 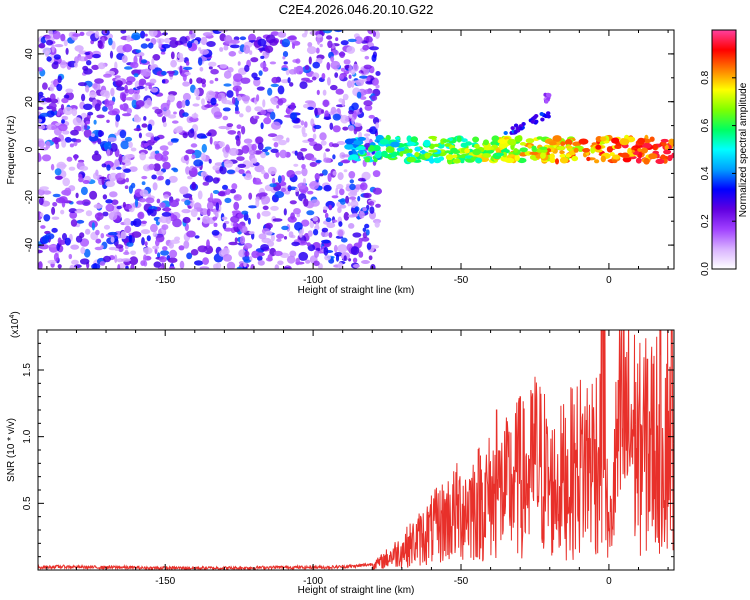 What do you see at coordinates (29, 197) in the screenshot?
I see `y-tick-label: -20` at bounding box center [29, 197].